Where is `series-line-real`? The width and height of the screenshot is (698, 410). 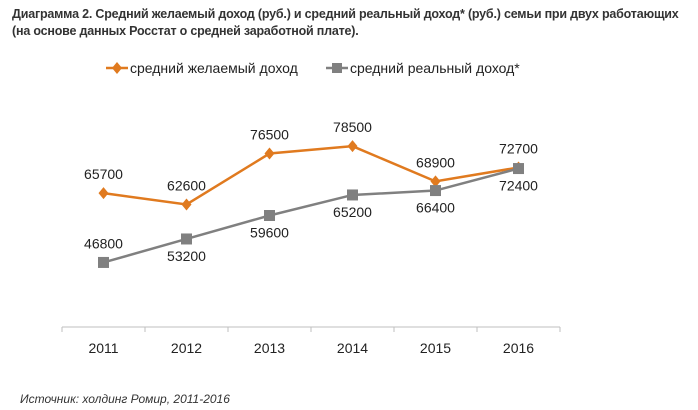
series-line-real is located at coordinates (311, 215).